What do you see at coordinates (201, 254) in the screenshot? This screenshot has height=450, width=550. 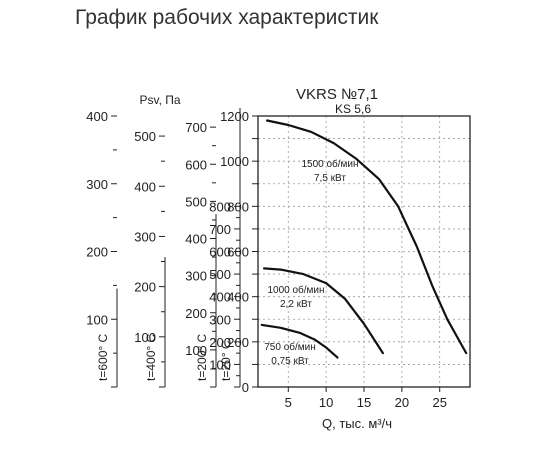 I see `temperature-scale: 100 200 300 400 500 600 700 t=200° C` at bounding box center [201, 254].